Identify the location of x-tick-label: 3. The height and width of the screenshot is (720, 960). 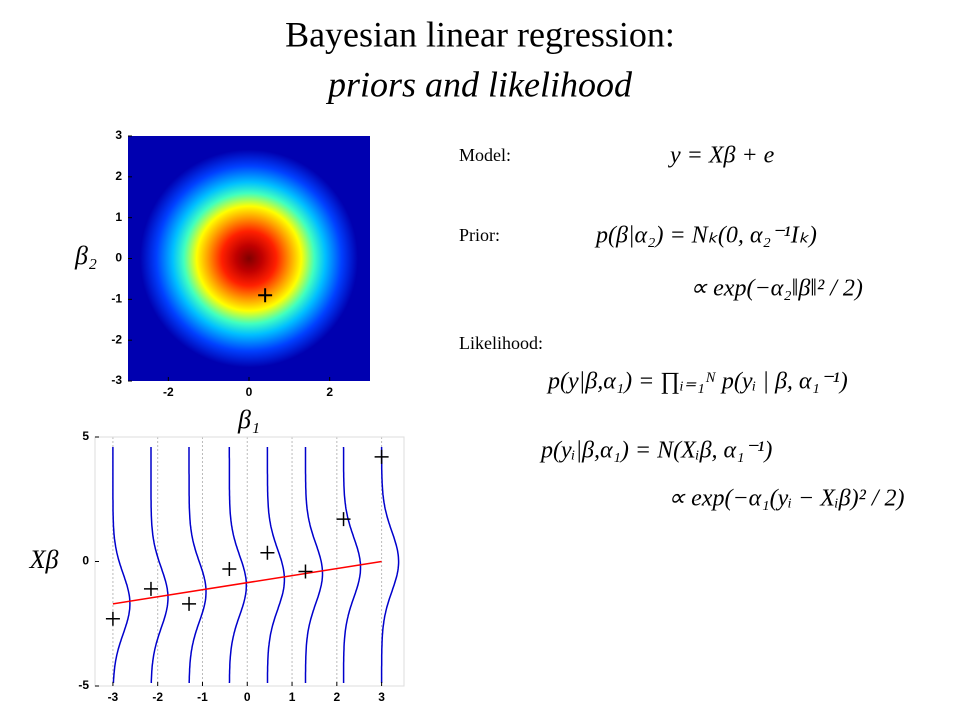
(381, 697).